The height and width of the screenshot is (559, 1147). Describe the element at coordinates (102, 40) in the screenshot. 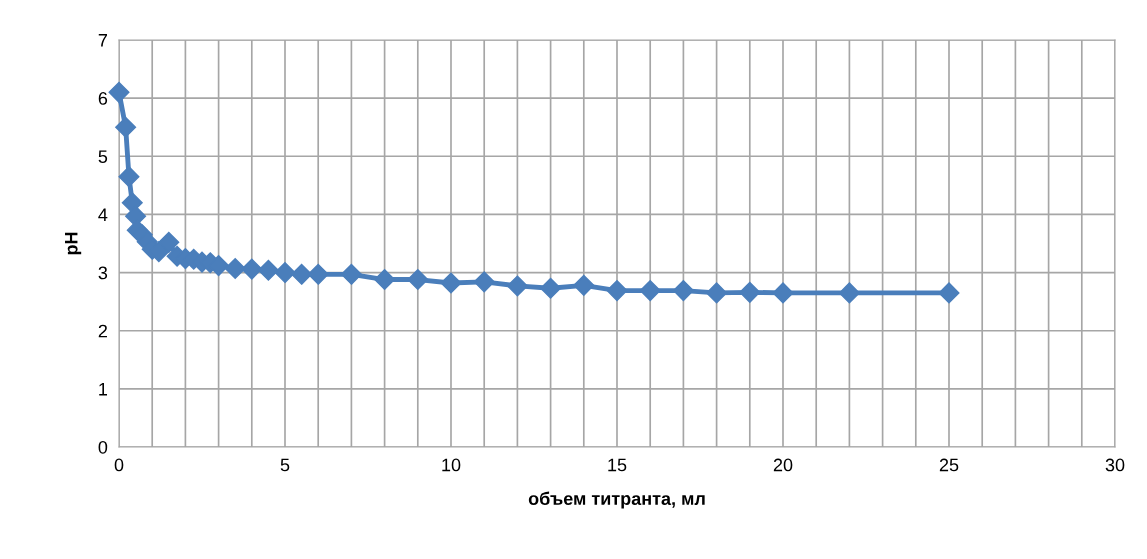

I see `y-tick-label: 7` at that location.